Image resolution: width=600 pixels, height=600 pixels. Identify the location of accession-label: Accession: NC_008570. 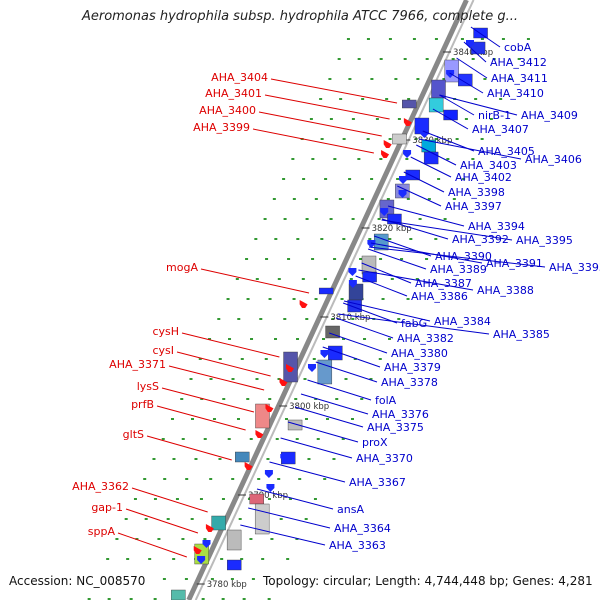
(77, 581).